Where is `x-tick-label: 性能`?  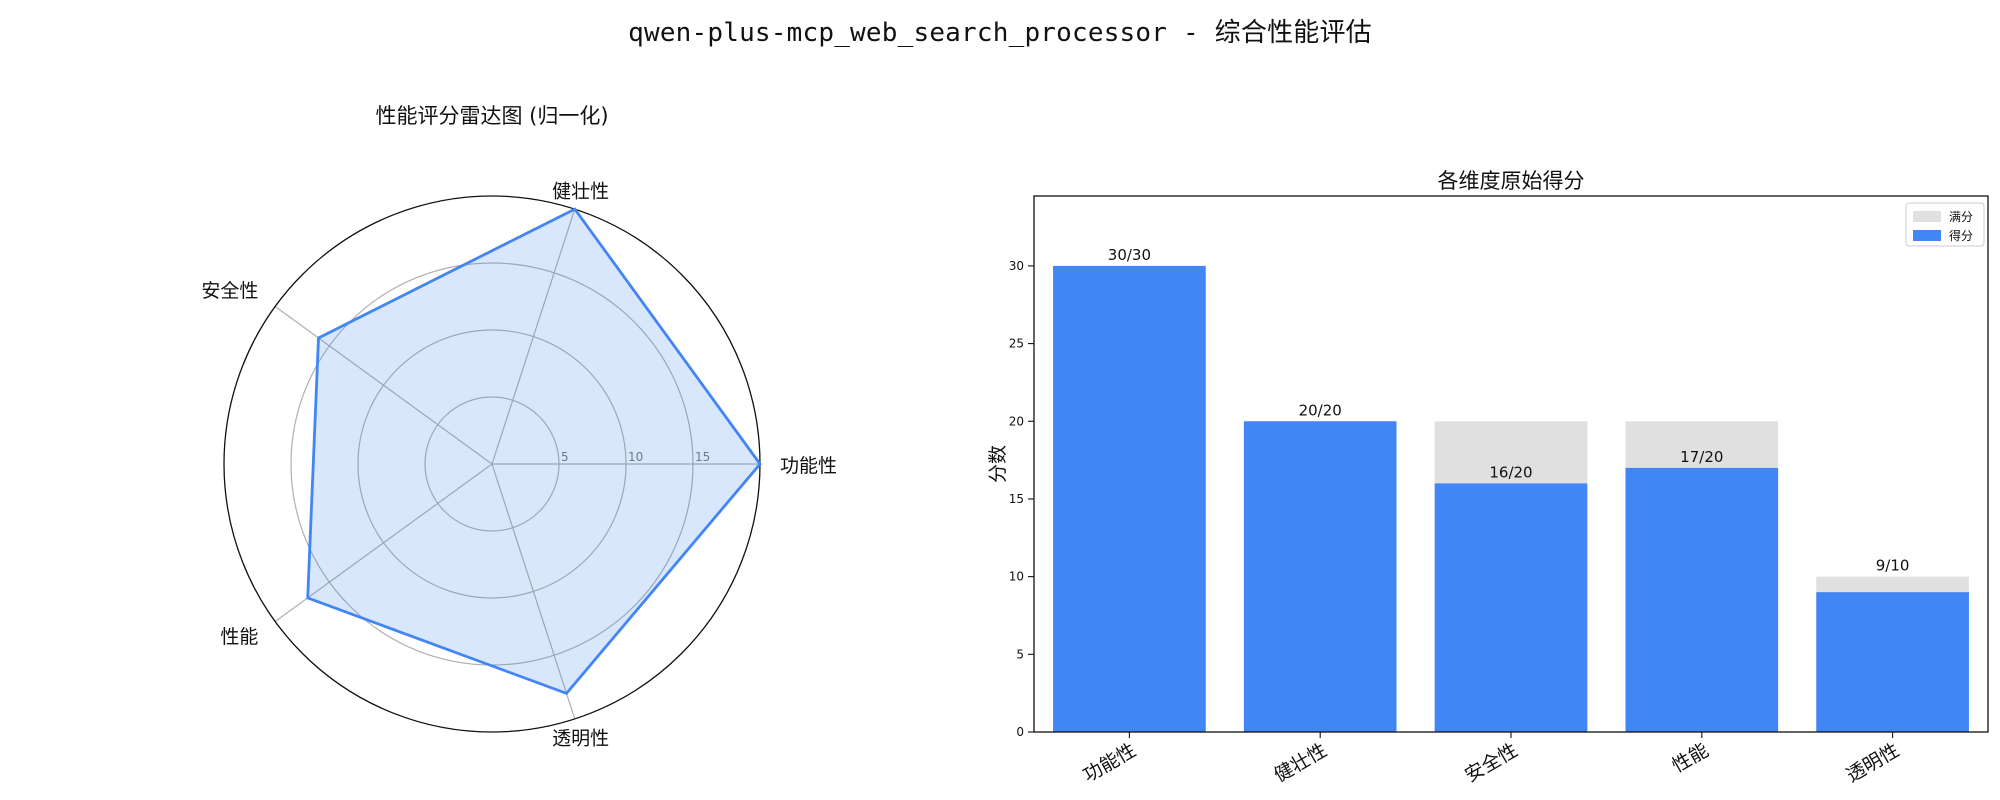 x-tick-label: 性能 is located at coordinates (1690, 758).